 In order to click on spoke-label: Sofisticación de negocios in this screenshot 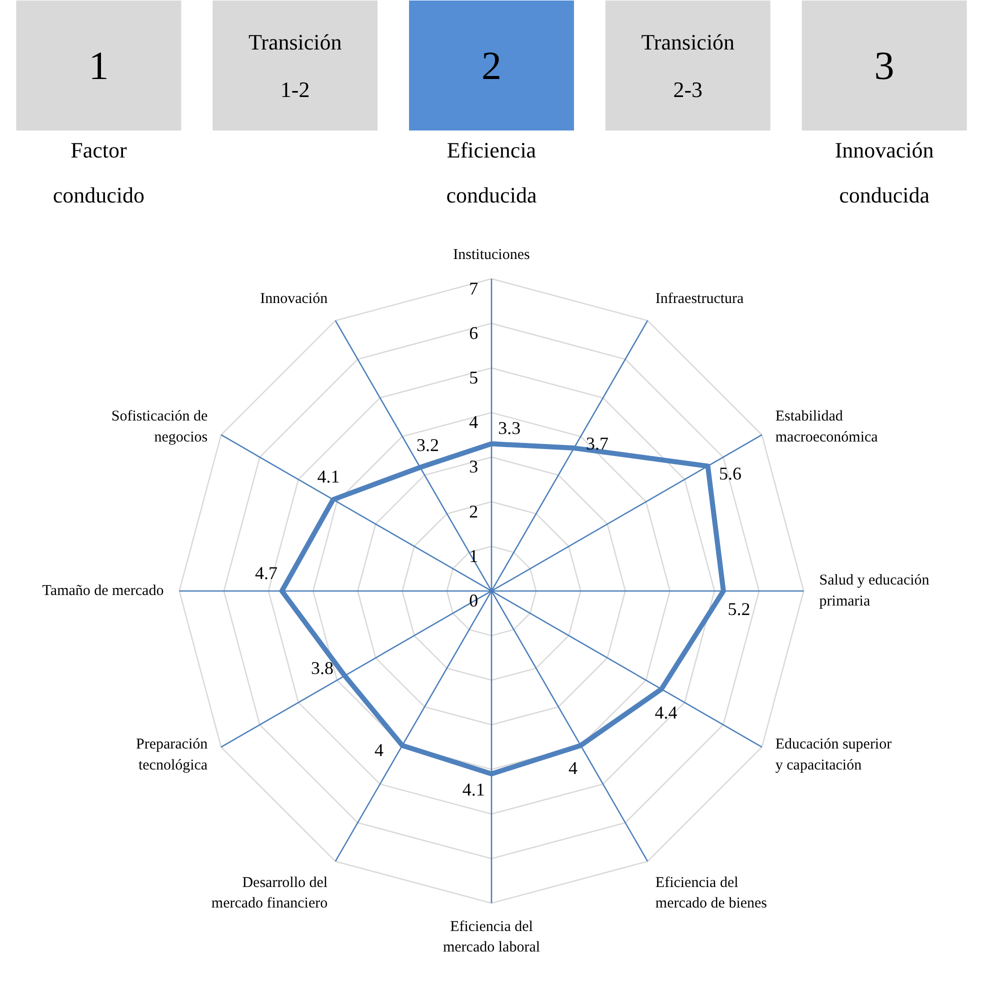, I will do `click(159, 427)`.